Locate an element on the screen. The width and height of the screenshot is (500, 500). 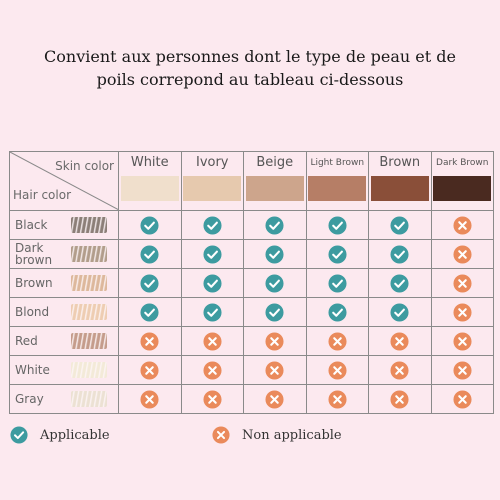
hair-type-dark-brown: Dark brown is located at coordinates (64, 254).